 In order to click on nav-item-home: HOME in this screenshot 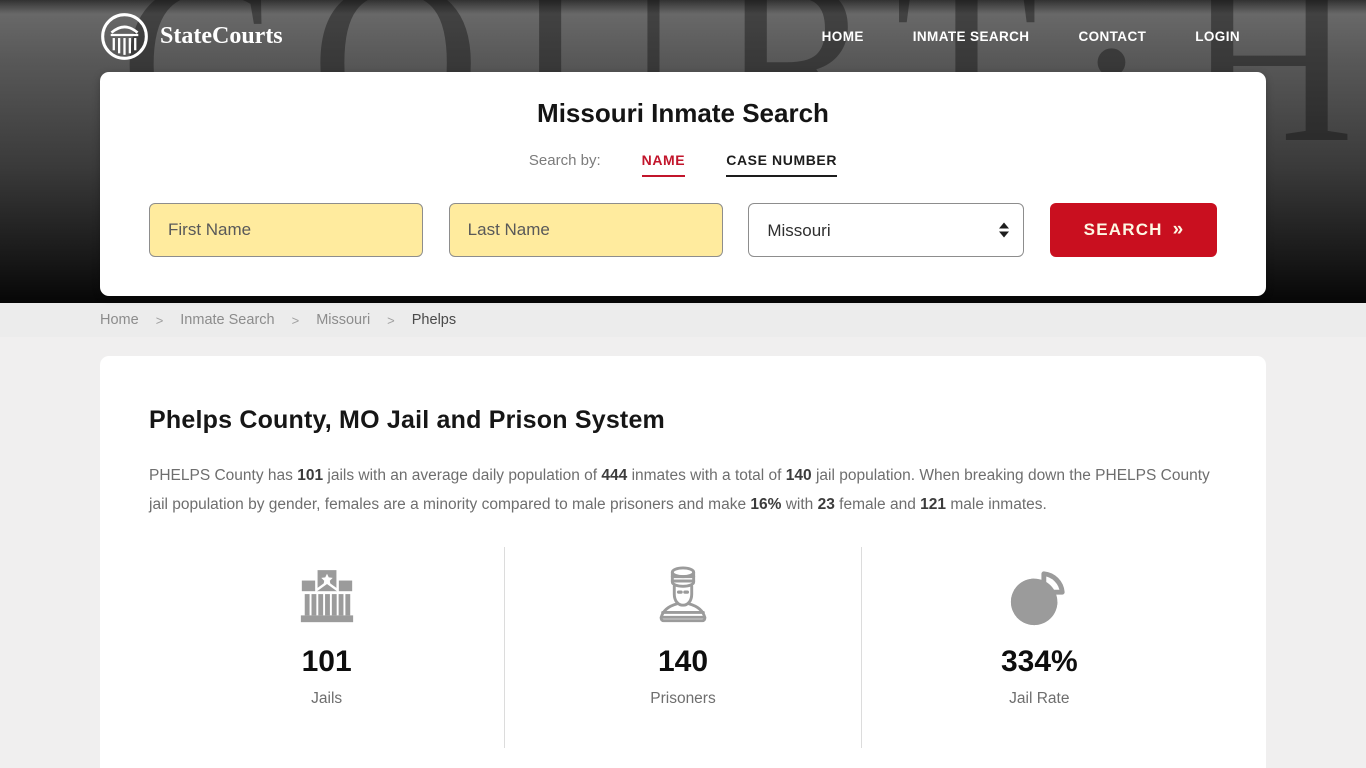, I will do `click(842, 36)`.